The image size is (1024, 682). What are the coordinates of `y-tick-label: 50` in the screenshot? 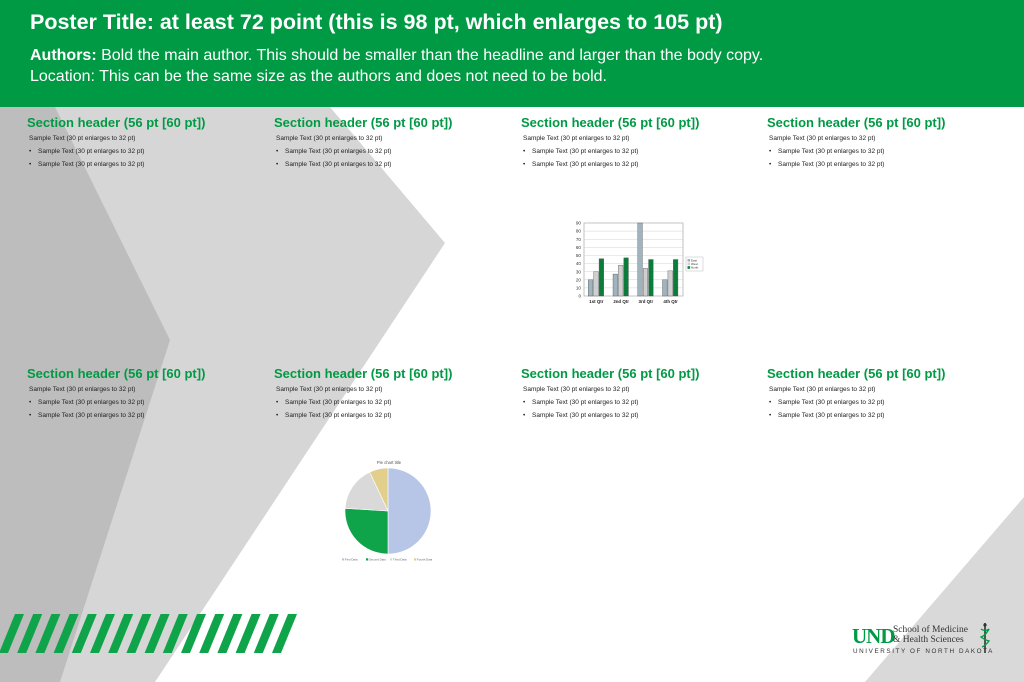 It's located at (579, 255).